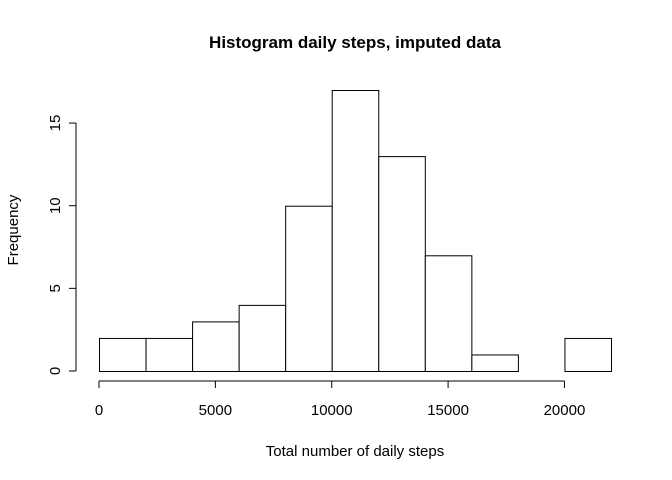 The height and width of the screenshot is (480, 672). Describe the element at coordinates (13, 229) in the screenshot. I see `y-axis-label: Frequency` at that location.